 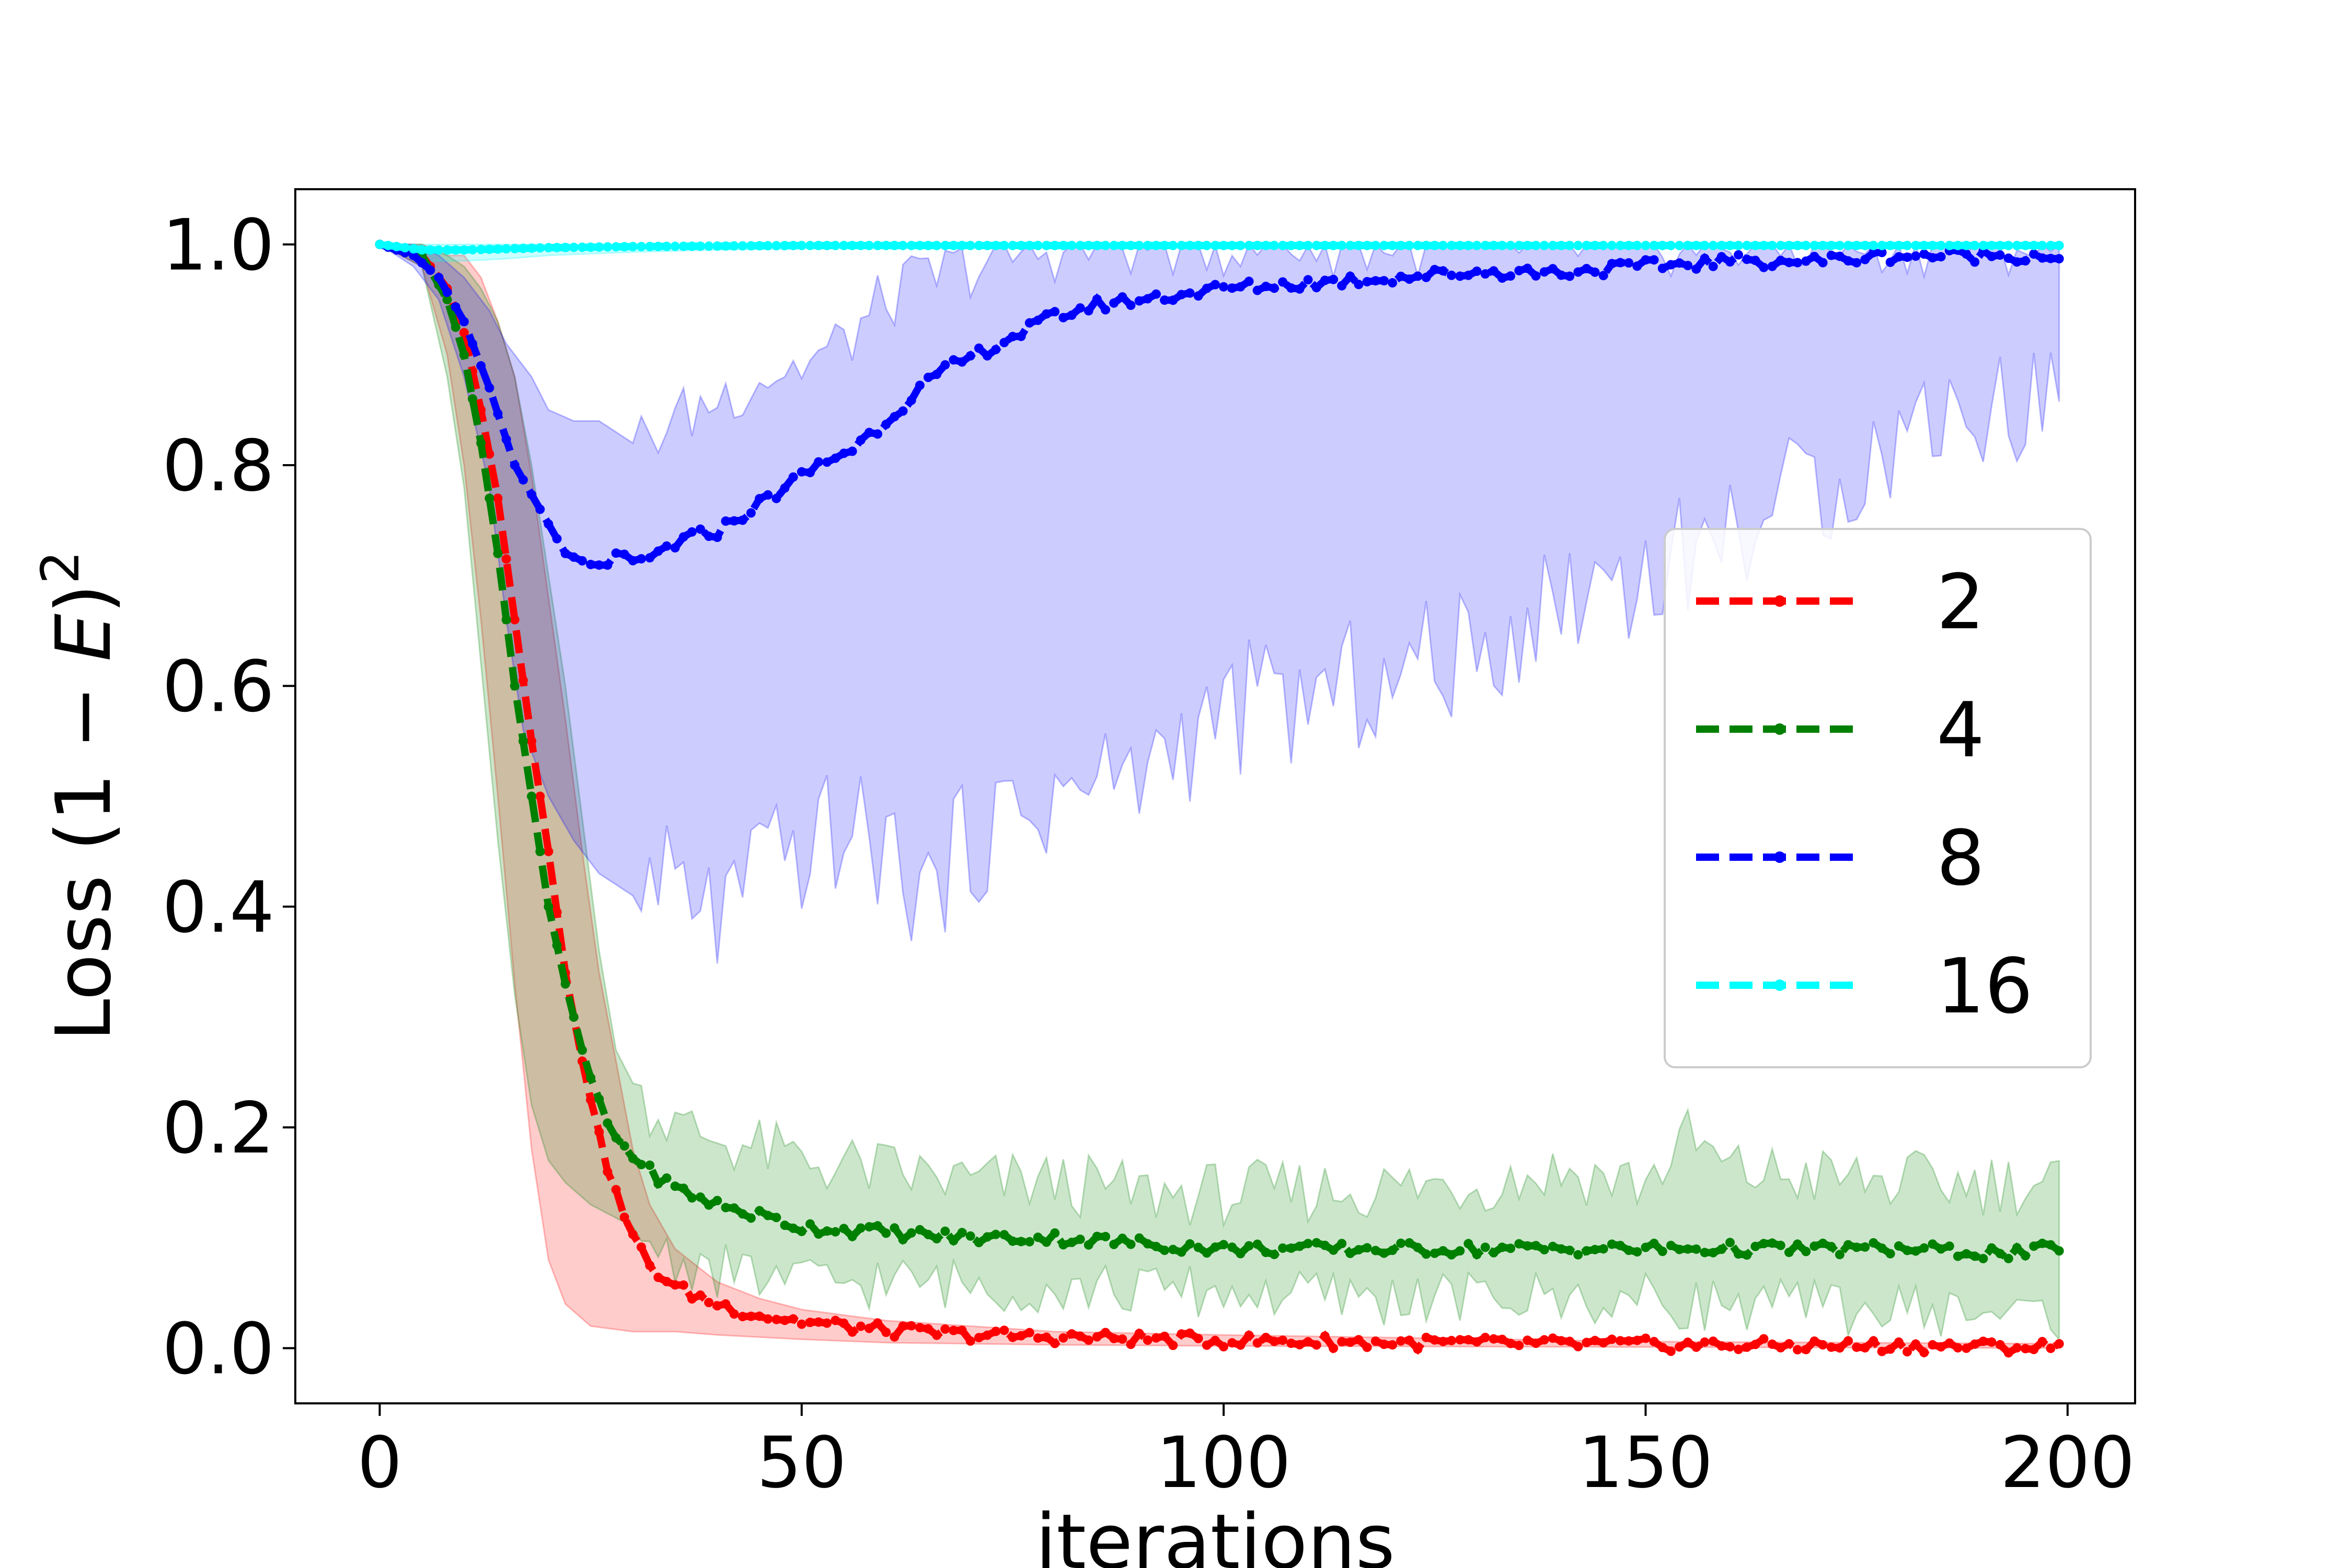 What do you see at coordinates (1960, 858) in the screenshot?
I see `legend-label-8: 8` at bounding box center [1960, 858].